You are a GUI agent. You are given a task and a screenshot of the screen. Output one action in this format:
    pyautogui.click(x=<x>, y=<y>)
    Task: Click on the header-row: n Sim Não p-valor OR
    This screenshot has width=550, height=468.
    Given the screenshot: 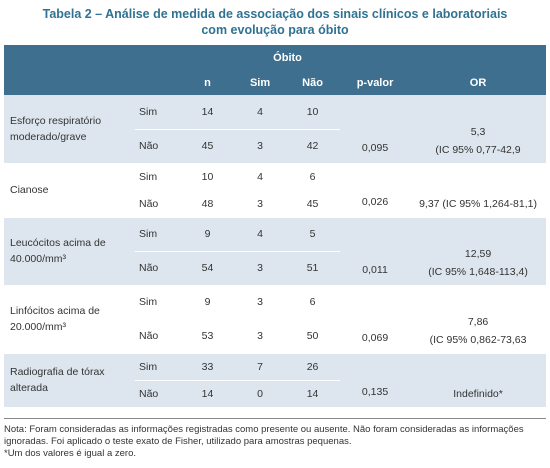 What is the action you would take?
    pyautogui.click(x=275, y=82)
    